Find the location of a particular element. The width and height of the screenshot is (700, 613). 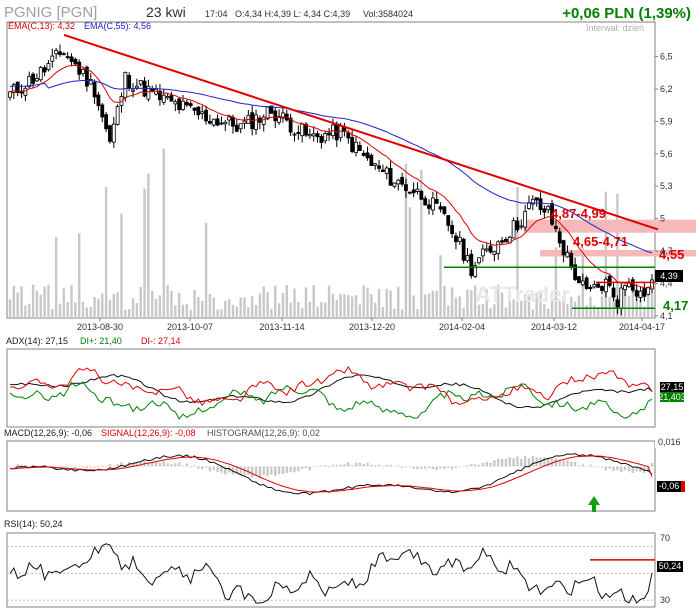

adx-line is located at coordinates (331, 391).